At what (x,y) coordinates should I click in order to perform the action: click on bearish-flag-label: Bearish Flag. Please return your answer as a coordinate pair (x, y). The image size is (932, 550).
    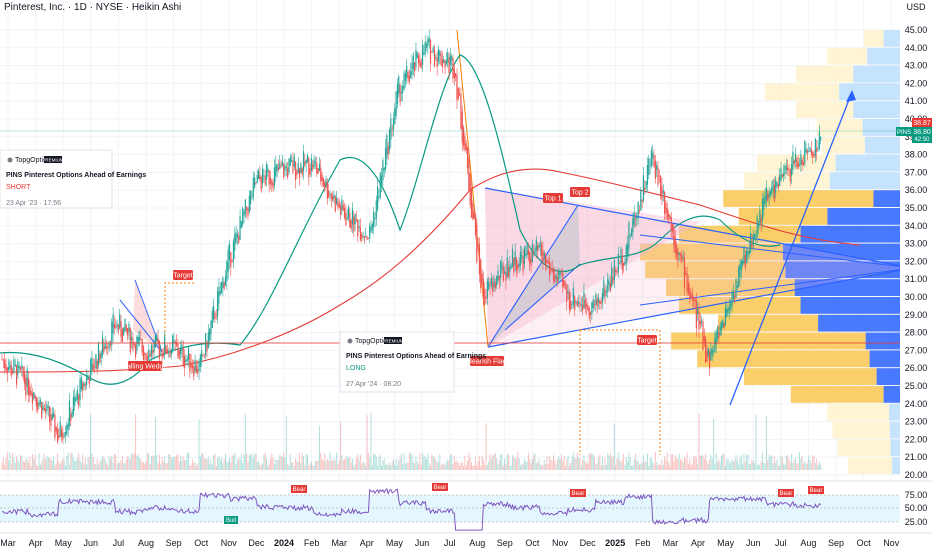
    Looking at the image, I should click on (487, 361).